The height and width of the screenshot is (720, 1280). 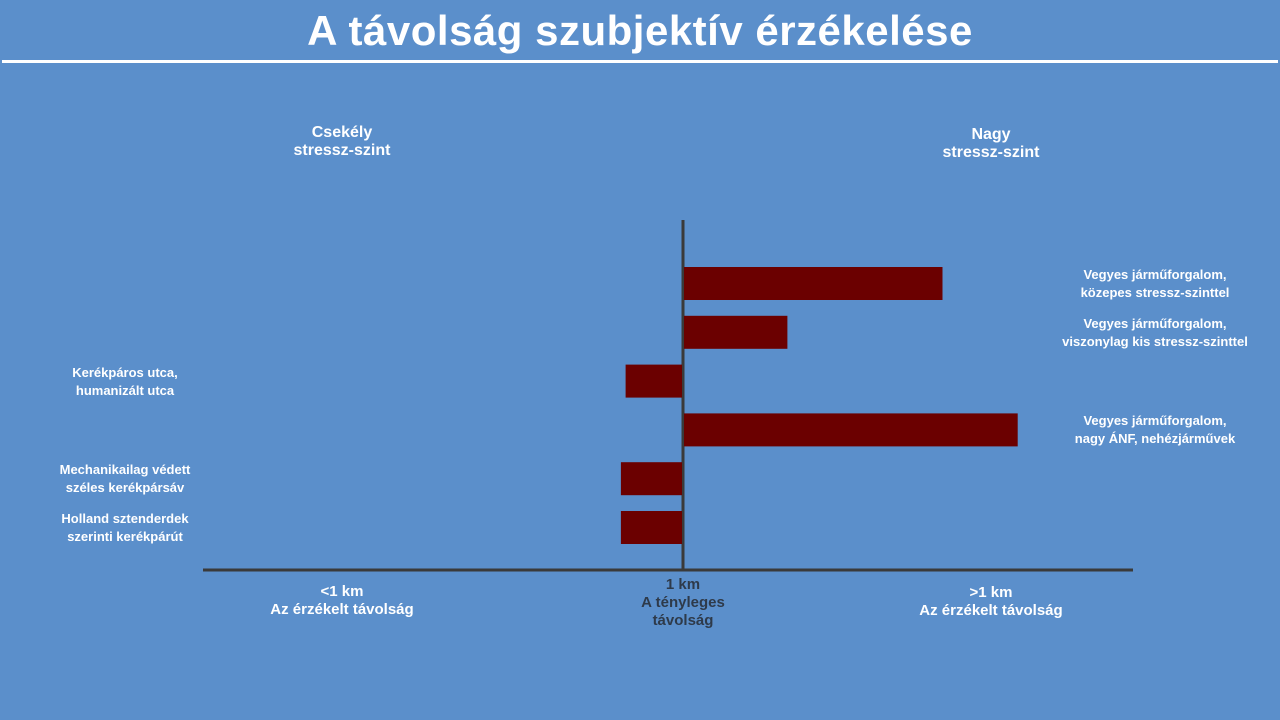 What do you see at coordinates (991, 143) in the screenshot?
I see `high-stress-label: Nagy stressz-szint` at bounding box center [991, 143].